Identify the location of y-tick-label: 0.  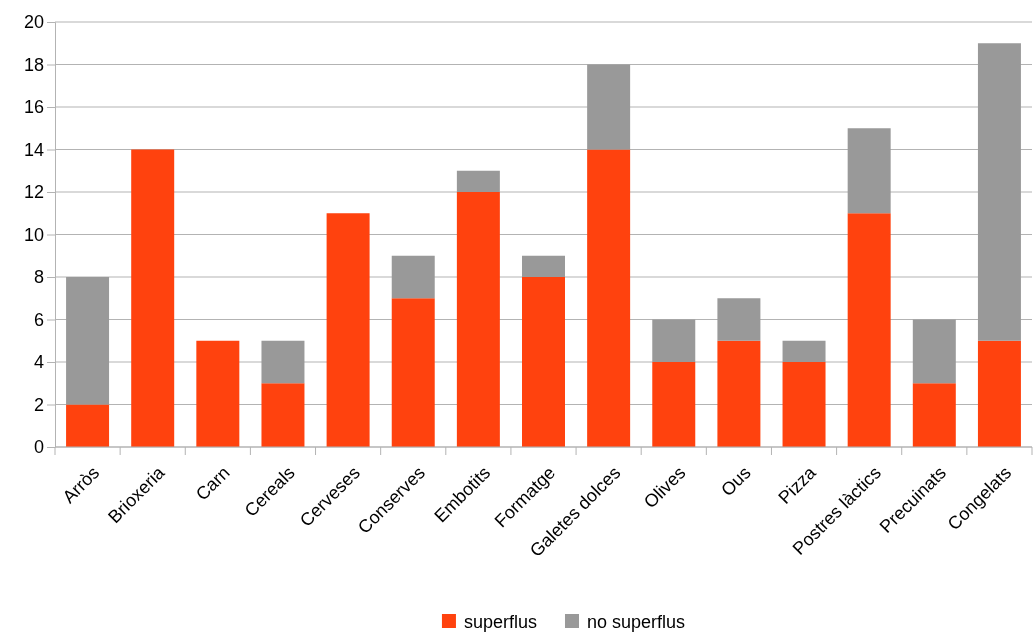
(38, 447).